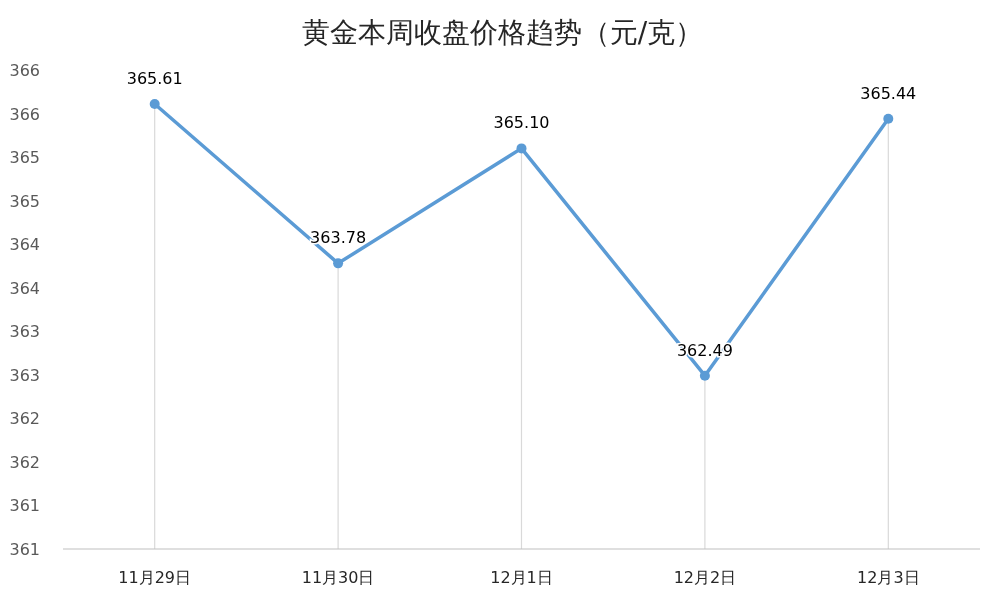 This screenshot has width=1005, height=611. I want to click on text: 365.44, so click(888, 93).